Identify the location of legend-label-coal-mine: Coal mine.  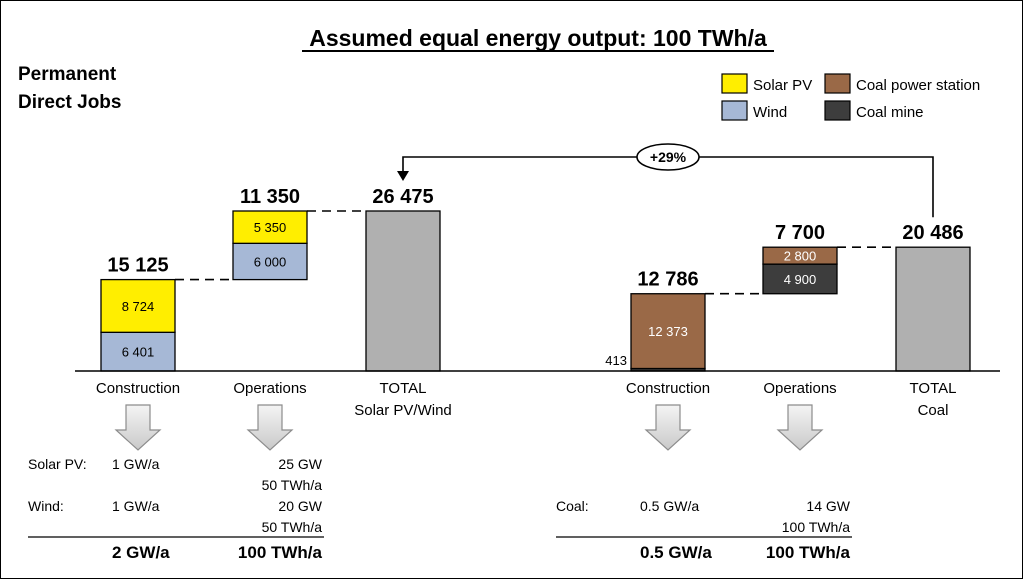
(890, 112).